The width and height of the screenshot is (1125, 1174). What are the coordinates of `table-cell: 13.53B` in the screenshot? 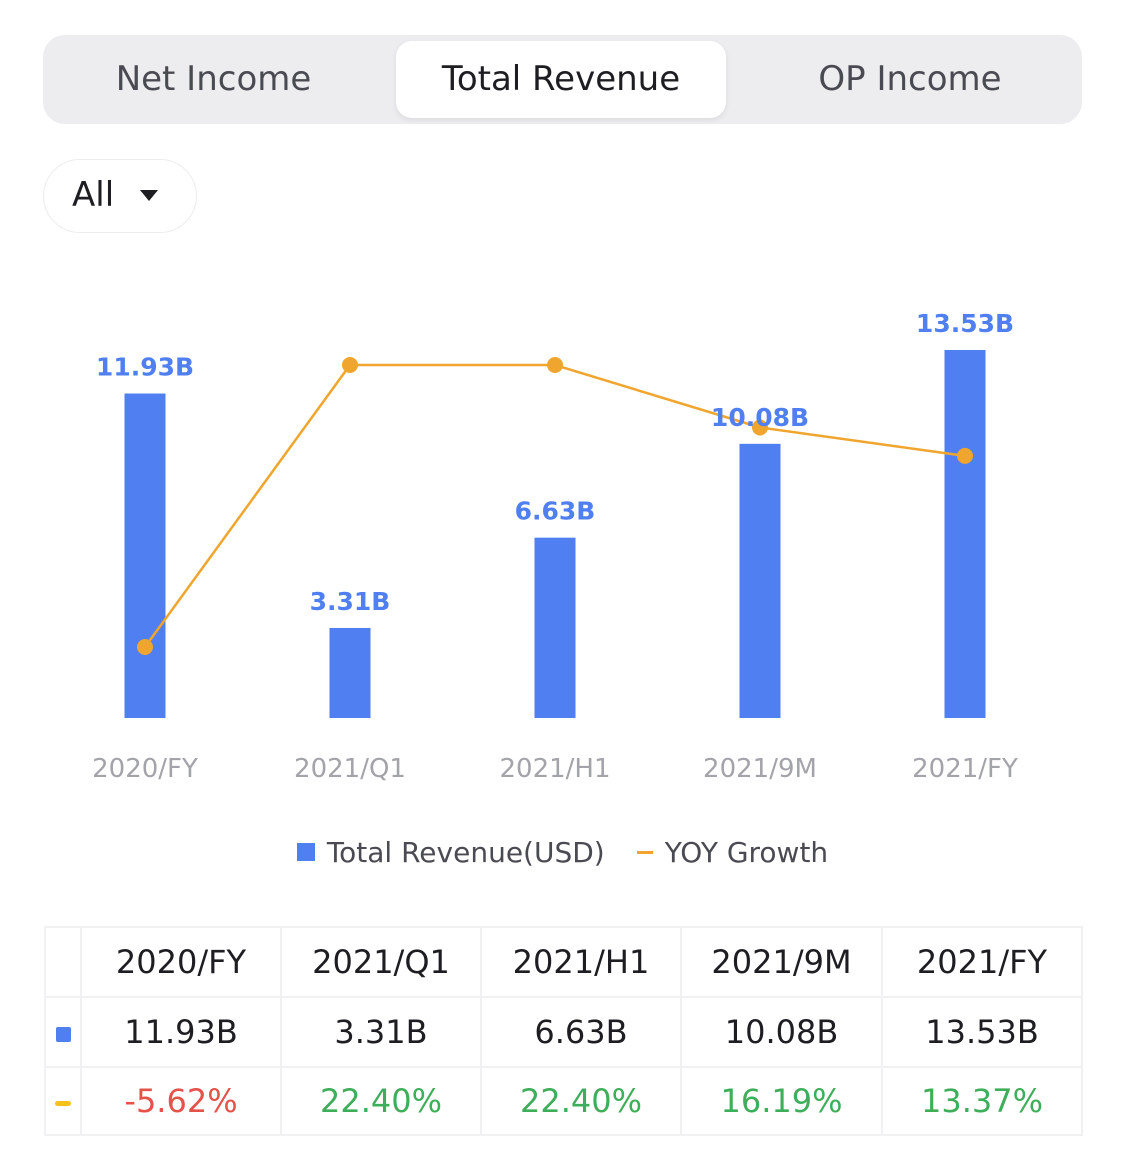 It's located at (982, 1032).